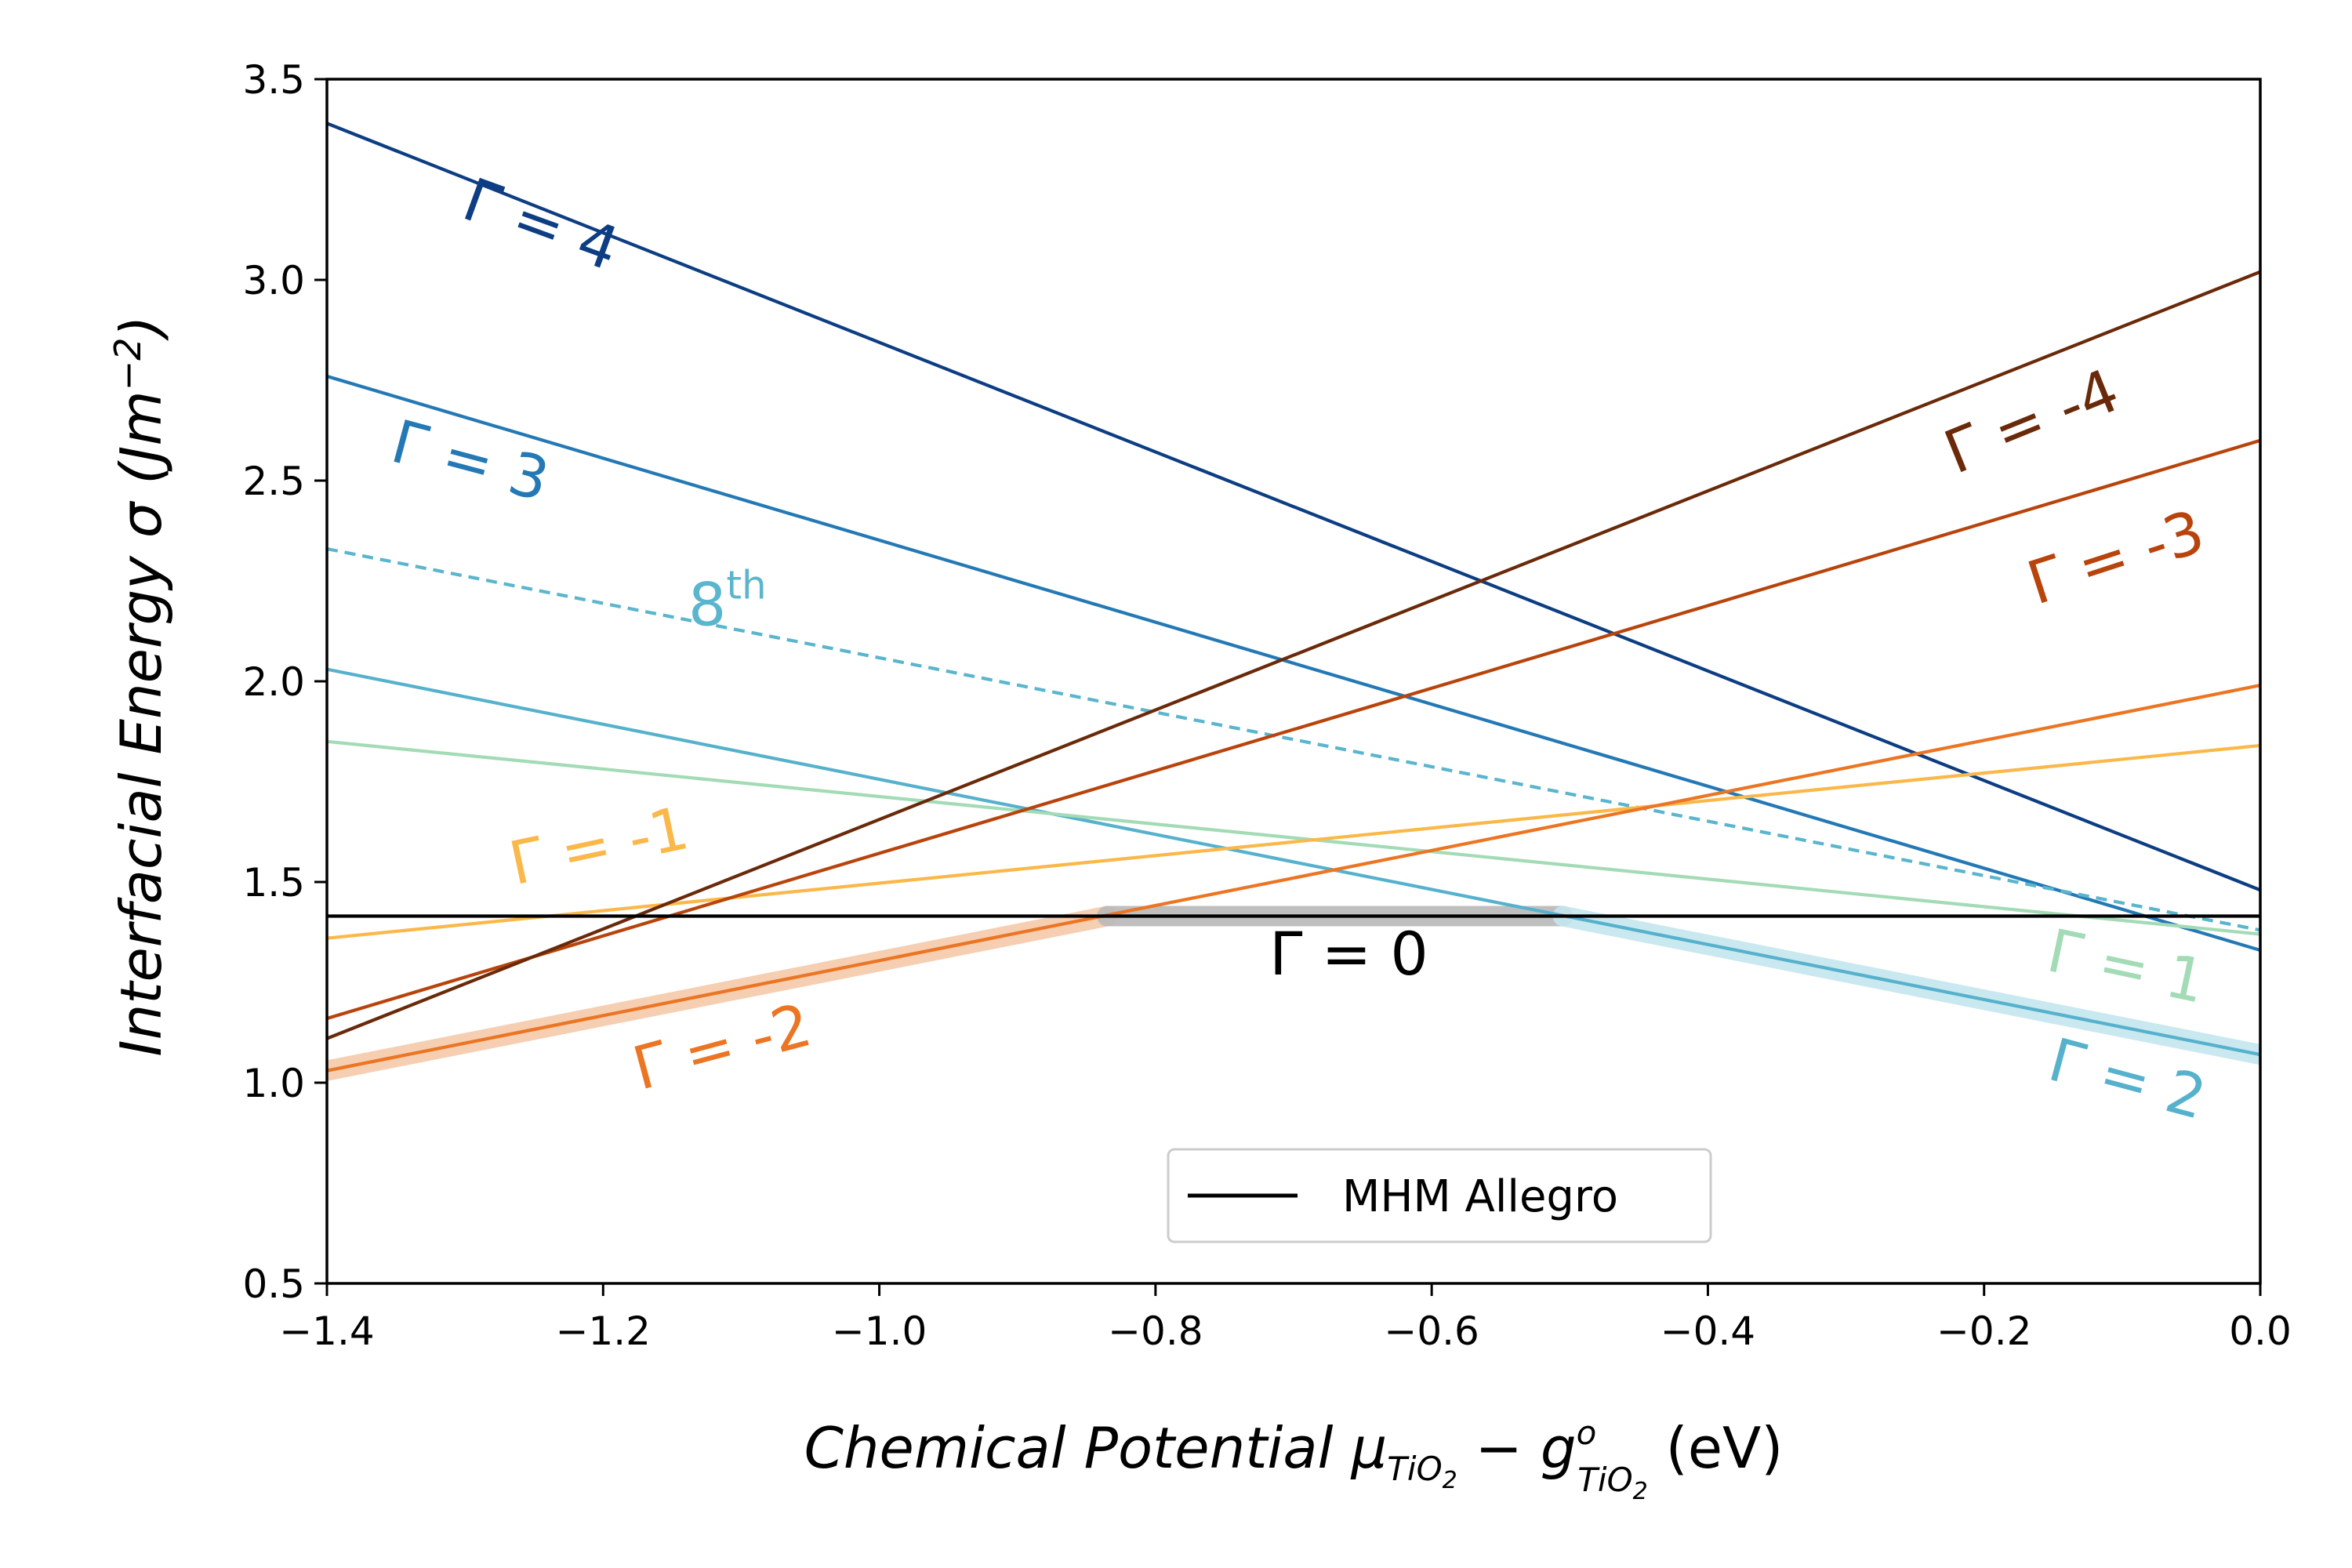 The width and height of the screenshot is (2352, 1568). I want to click on x-tick-label: −1.4, so click(326, 1331).